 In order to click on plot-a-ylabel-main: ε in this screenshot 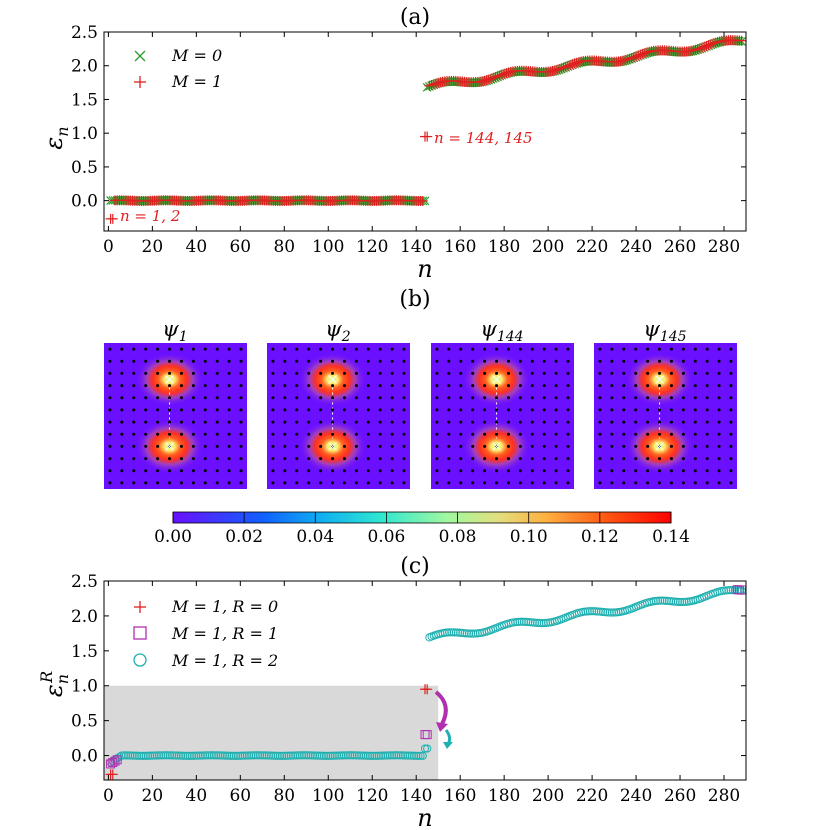, I will do `click(54, 143)`.